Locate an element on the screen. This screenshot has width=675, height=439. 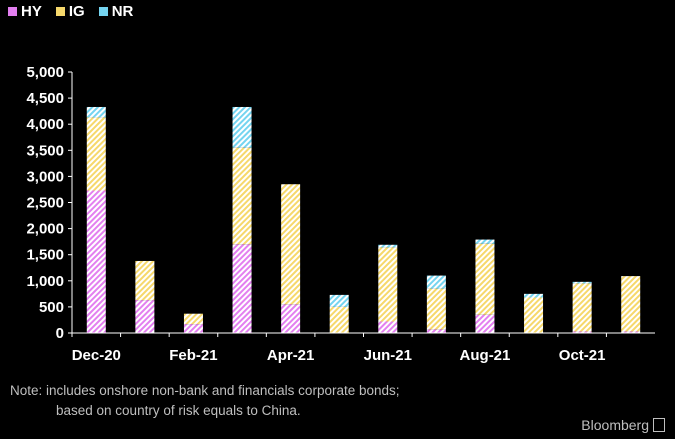
brand-logo: Bloomberg is located at coordinates (623, 425).